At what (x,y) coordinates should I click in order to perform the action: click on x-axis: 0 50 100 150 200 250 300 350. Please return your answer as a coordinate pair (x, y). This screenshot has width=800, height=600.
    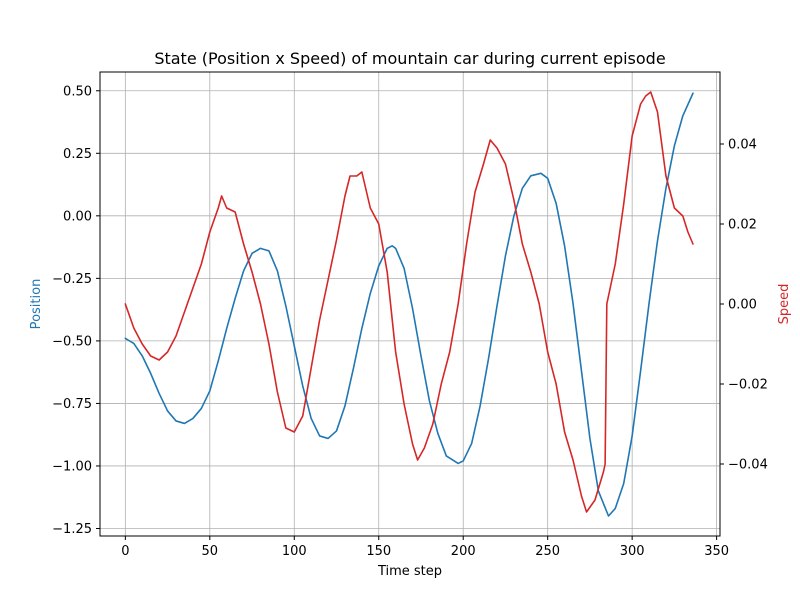
    Looking at the image, I should click on (425, 547).